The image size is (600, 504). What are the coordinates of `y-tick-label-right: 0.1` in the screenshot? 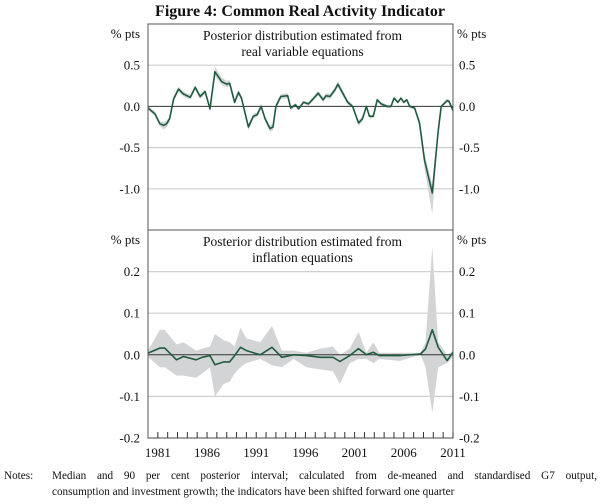 It's located at (467, 313).